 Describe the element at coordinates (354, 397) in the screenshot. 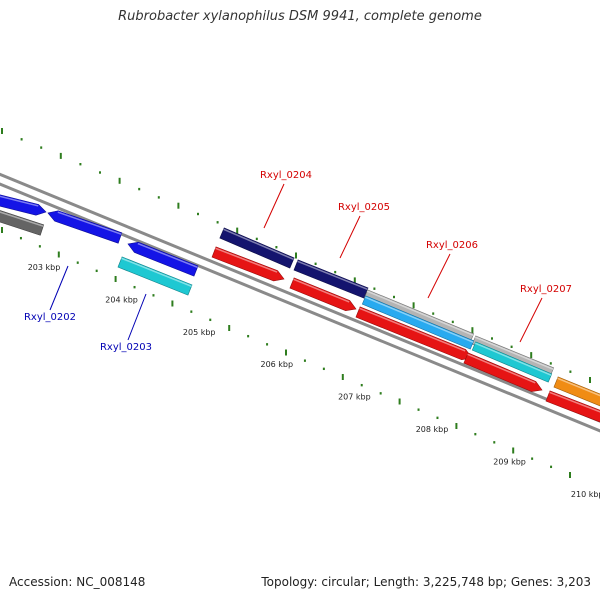

I see `tick-label-207: 207 kbp` at that location.